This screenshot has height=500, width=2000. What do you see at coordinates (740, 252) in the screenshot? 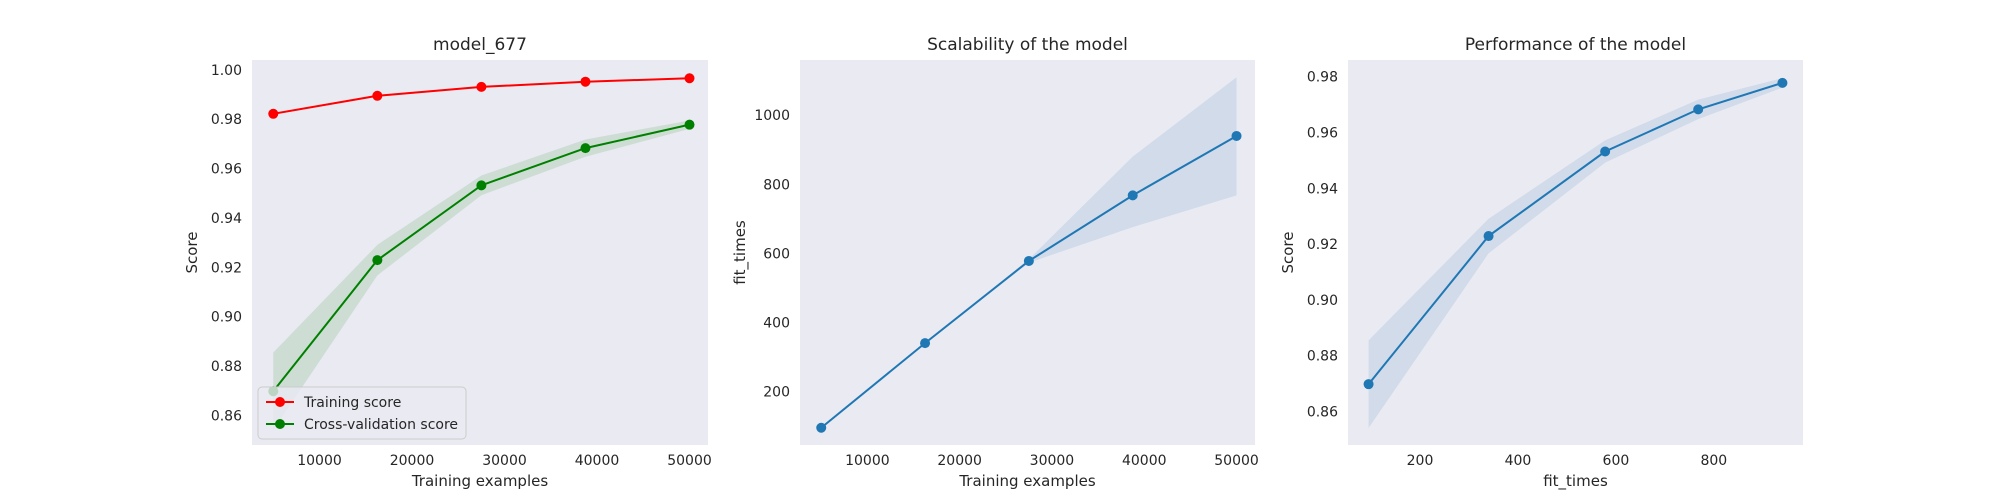
I see `y-axis-label: fit_times` at bounding box center [740, 252].